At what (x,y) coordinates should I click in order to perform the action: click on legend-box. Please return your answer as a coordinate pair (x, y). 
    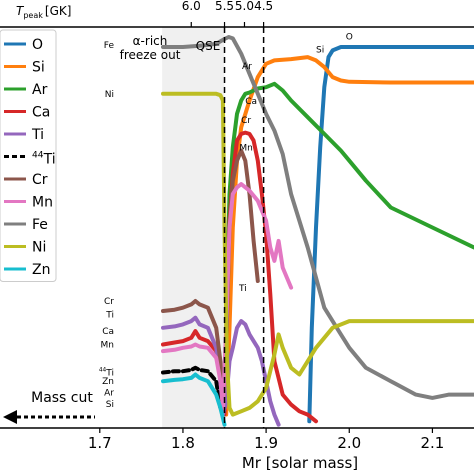
    Looking at the image, I should click on (28, 155).